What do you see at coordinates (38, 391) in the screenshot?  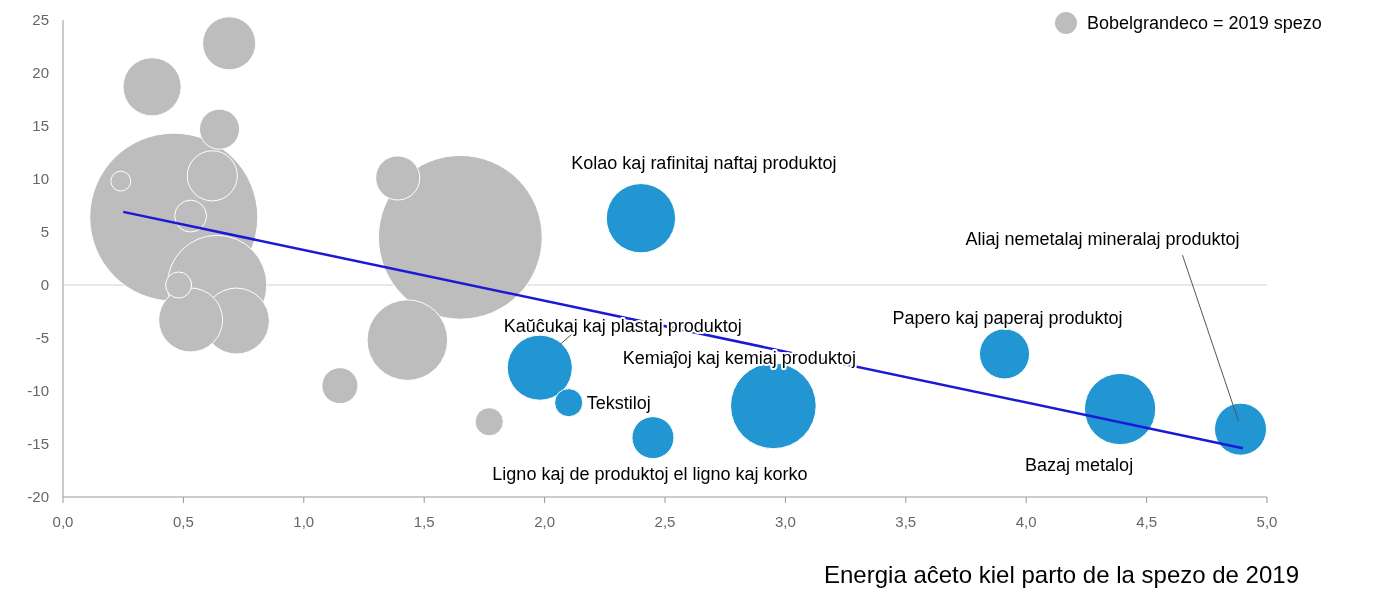 I see `y-tick-label: -10` at bounding box center [38, 391].